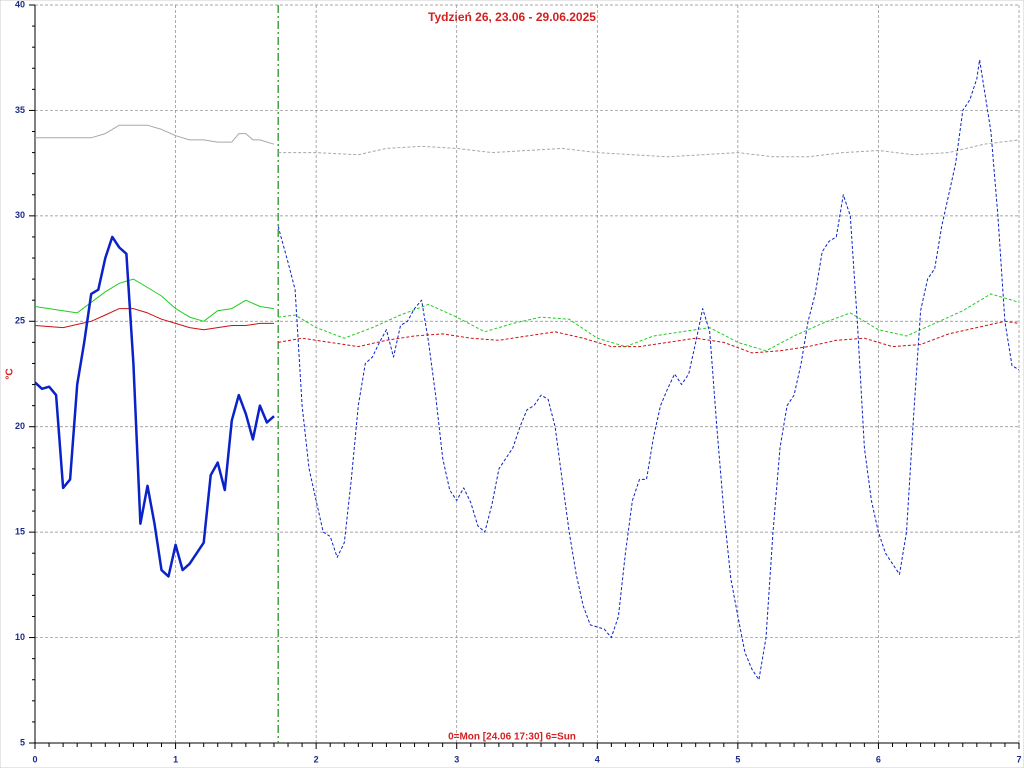  Describe the element at coordinates (20, 321) in the screenshot. I see `y-tick-label: 25` at that location.